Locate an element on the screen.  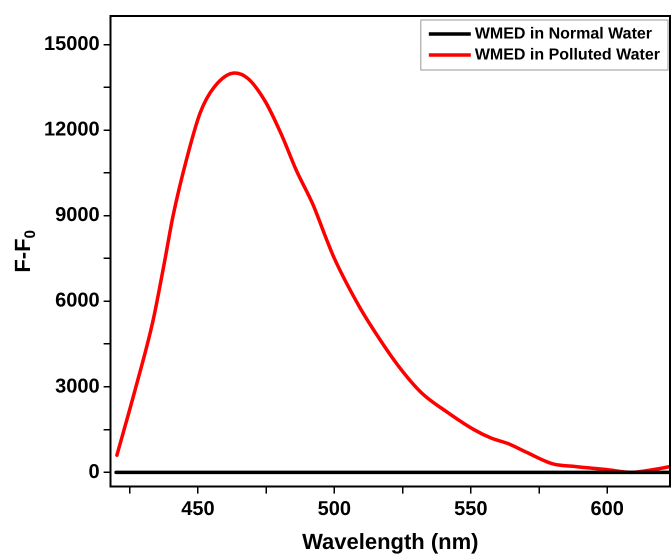
y-tick-label: 9000 is located at coordinates (77, 215).